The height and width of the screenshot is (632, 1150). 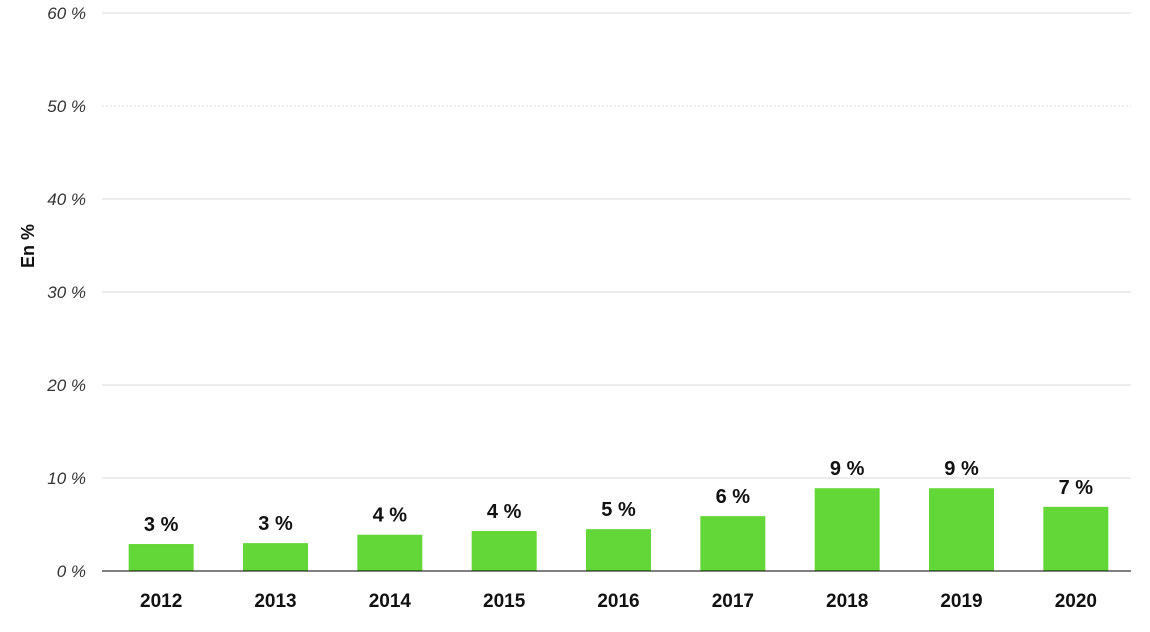 I want to click on x-tick-label: 2018, so click(x=847, y=601).